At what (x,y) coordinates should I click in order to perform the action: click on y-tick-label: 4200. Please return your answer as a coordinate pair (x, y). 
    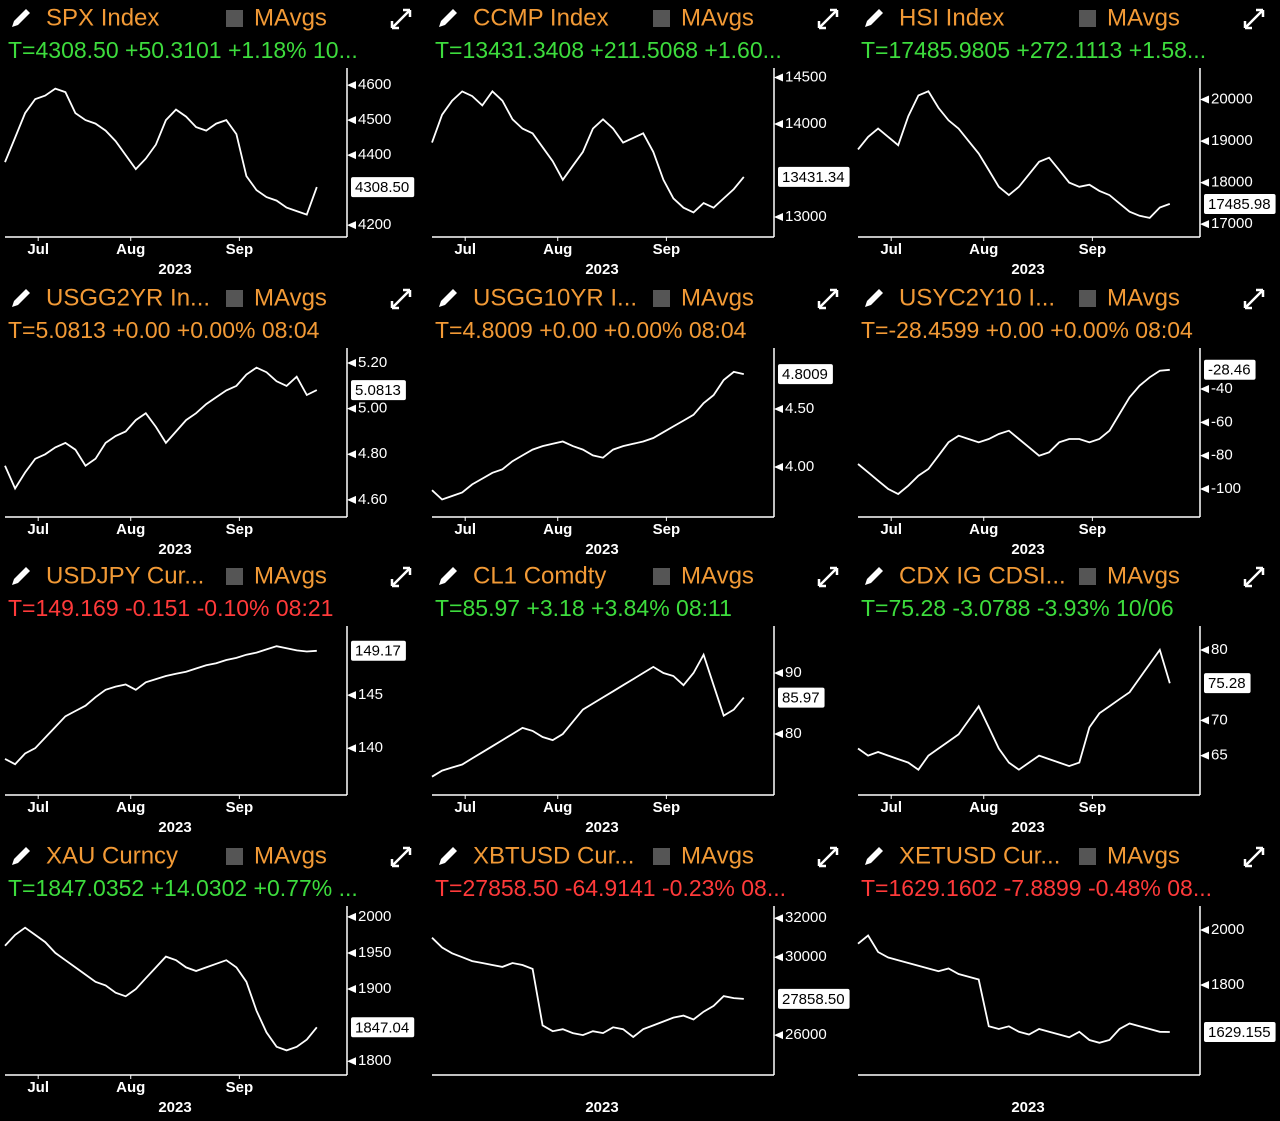
    Looking at the image, I should click on (374, 224).